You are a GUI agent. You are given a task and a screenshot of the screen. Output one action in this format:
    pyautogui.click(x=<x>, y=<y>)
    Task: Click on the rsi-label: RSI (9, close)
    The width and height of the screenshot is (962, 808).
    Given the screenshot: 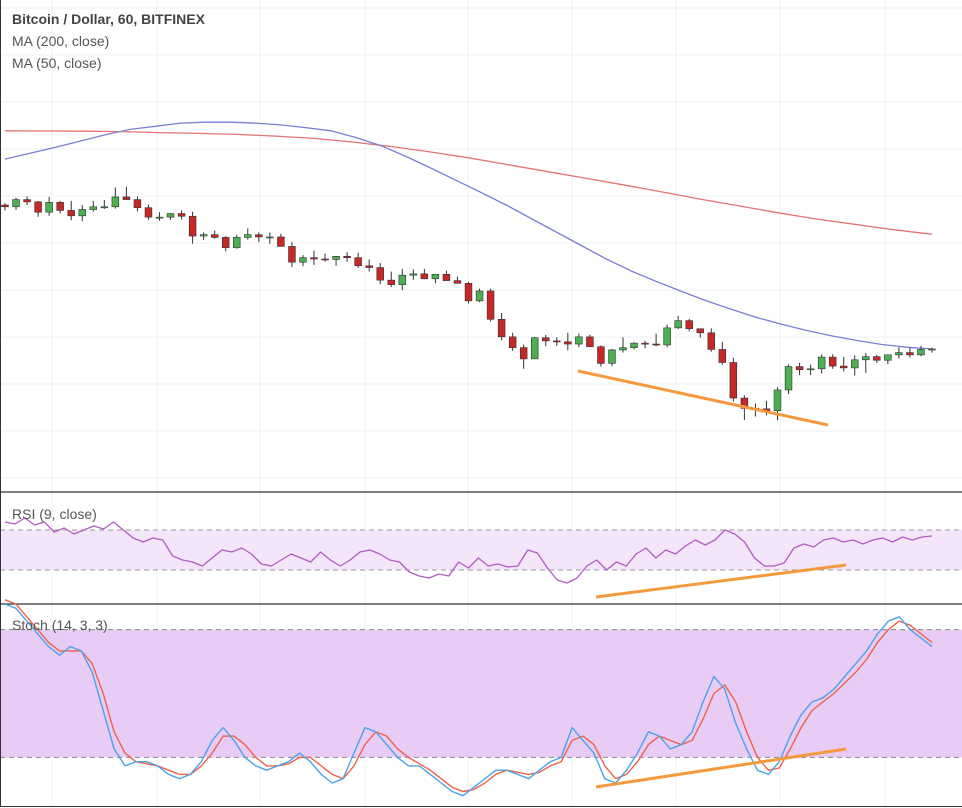 What is the action you would take?
    pyautogui.click(x=54, y=514)
    